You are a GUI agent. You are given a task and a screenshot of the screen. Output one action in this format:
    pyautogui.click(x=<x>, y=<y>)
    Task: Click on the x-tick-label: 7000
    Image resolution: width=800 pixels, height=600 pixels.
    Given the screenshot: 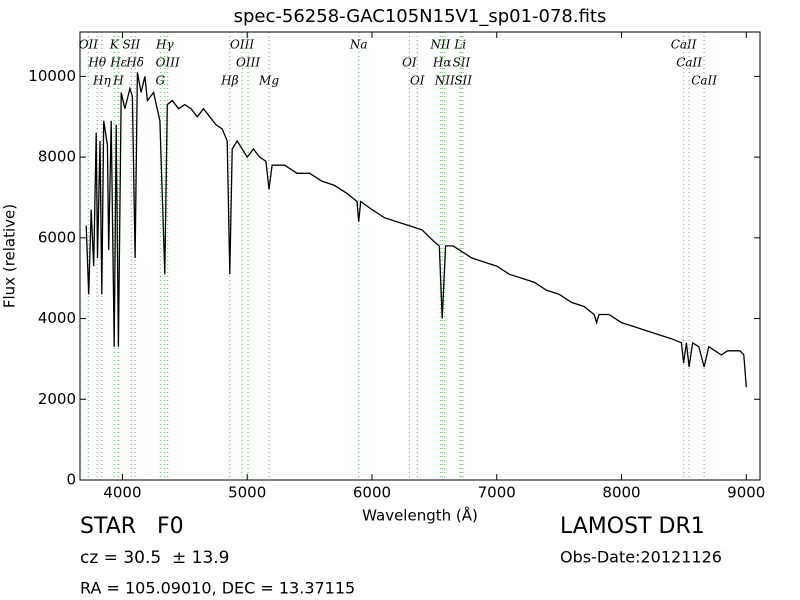 What is the action you would take?
    pyautogui.click(x=497, y=493)
    